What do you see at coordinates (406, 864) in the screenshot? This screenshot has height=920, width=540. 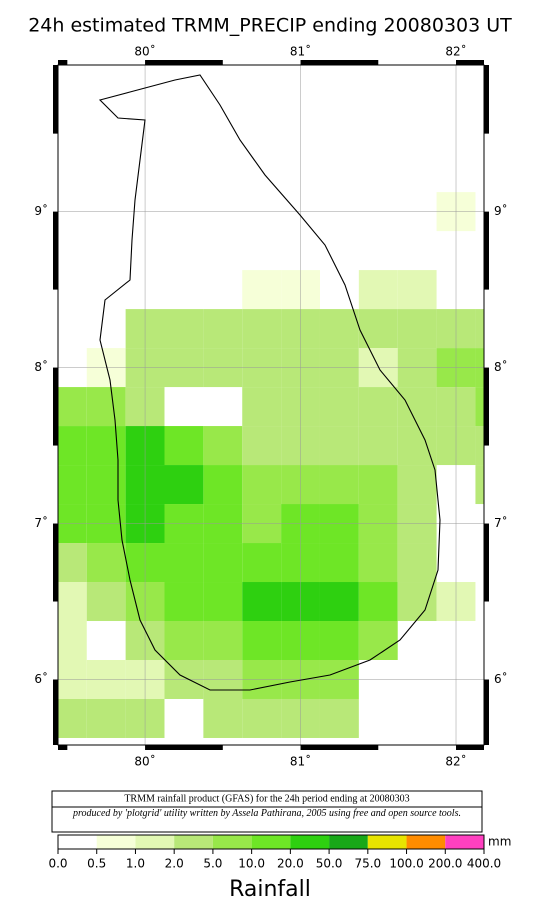 I see `colorbar-tick-label: 100.0` at bounding box center [406, 864].